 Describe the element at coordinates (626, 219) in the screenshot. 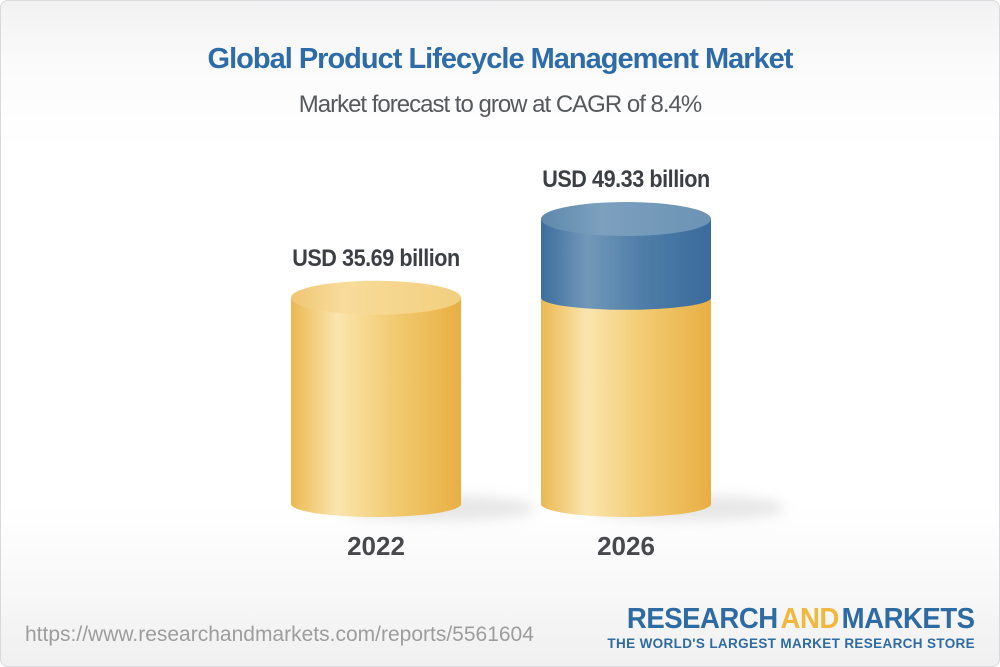

I see `bar-2026-top` at that location.